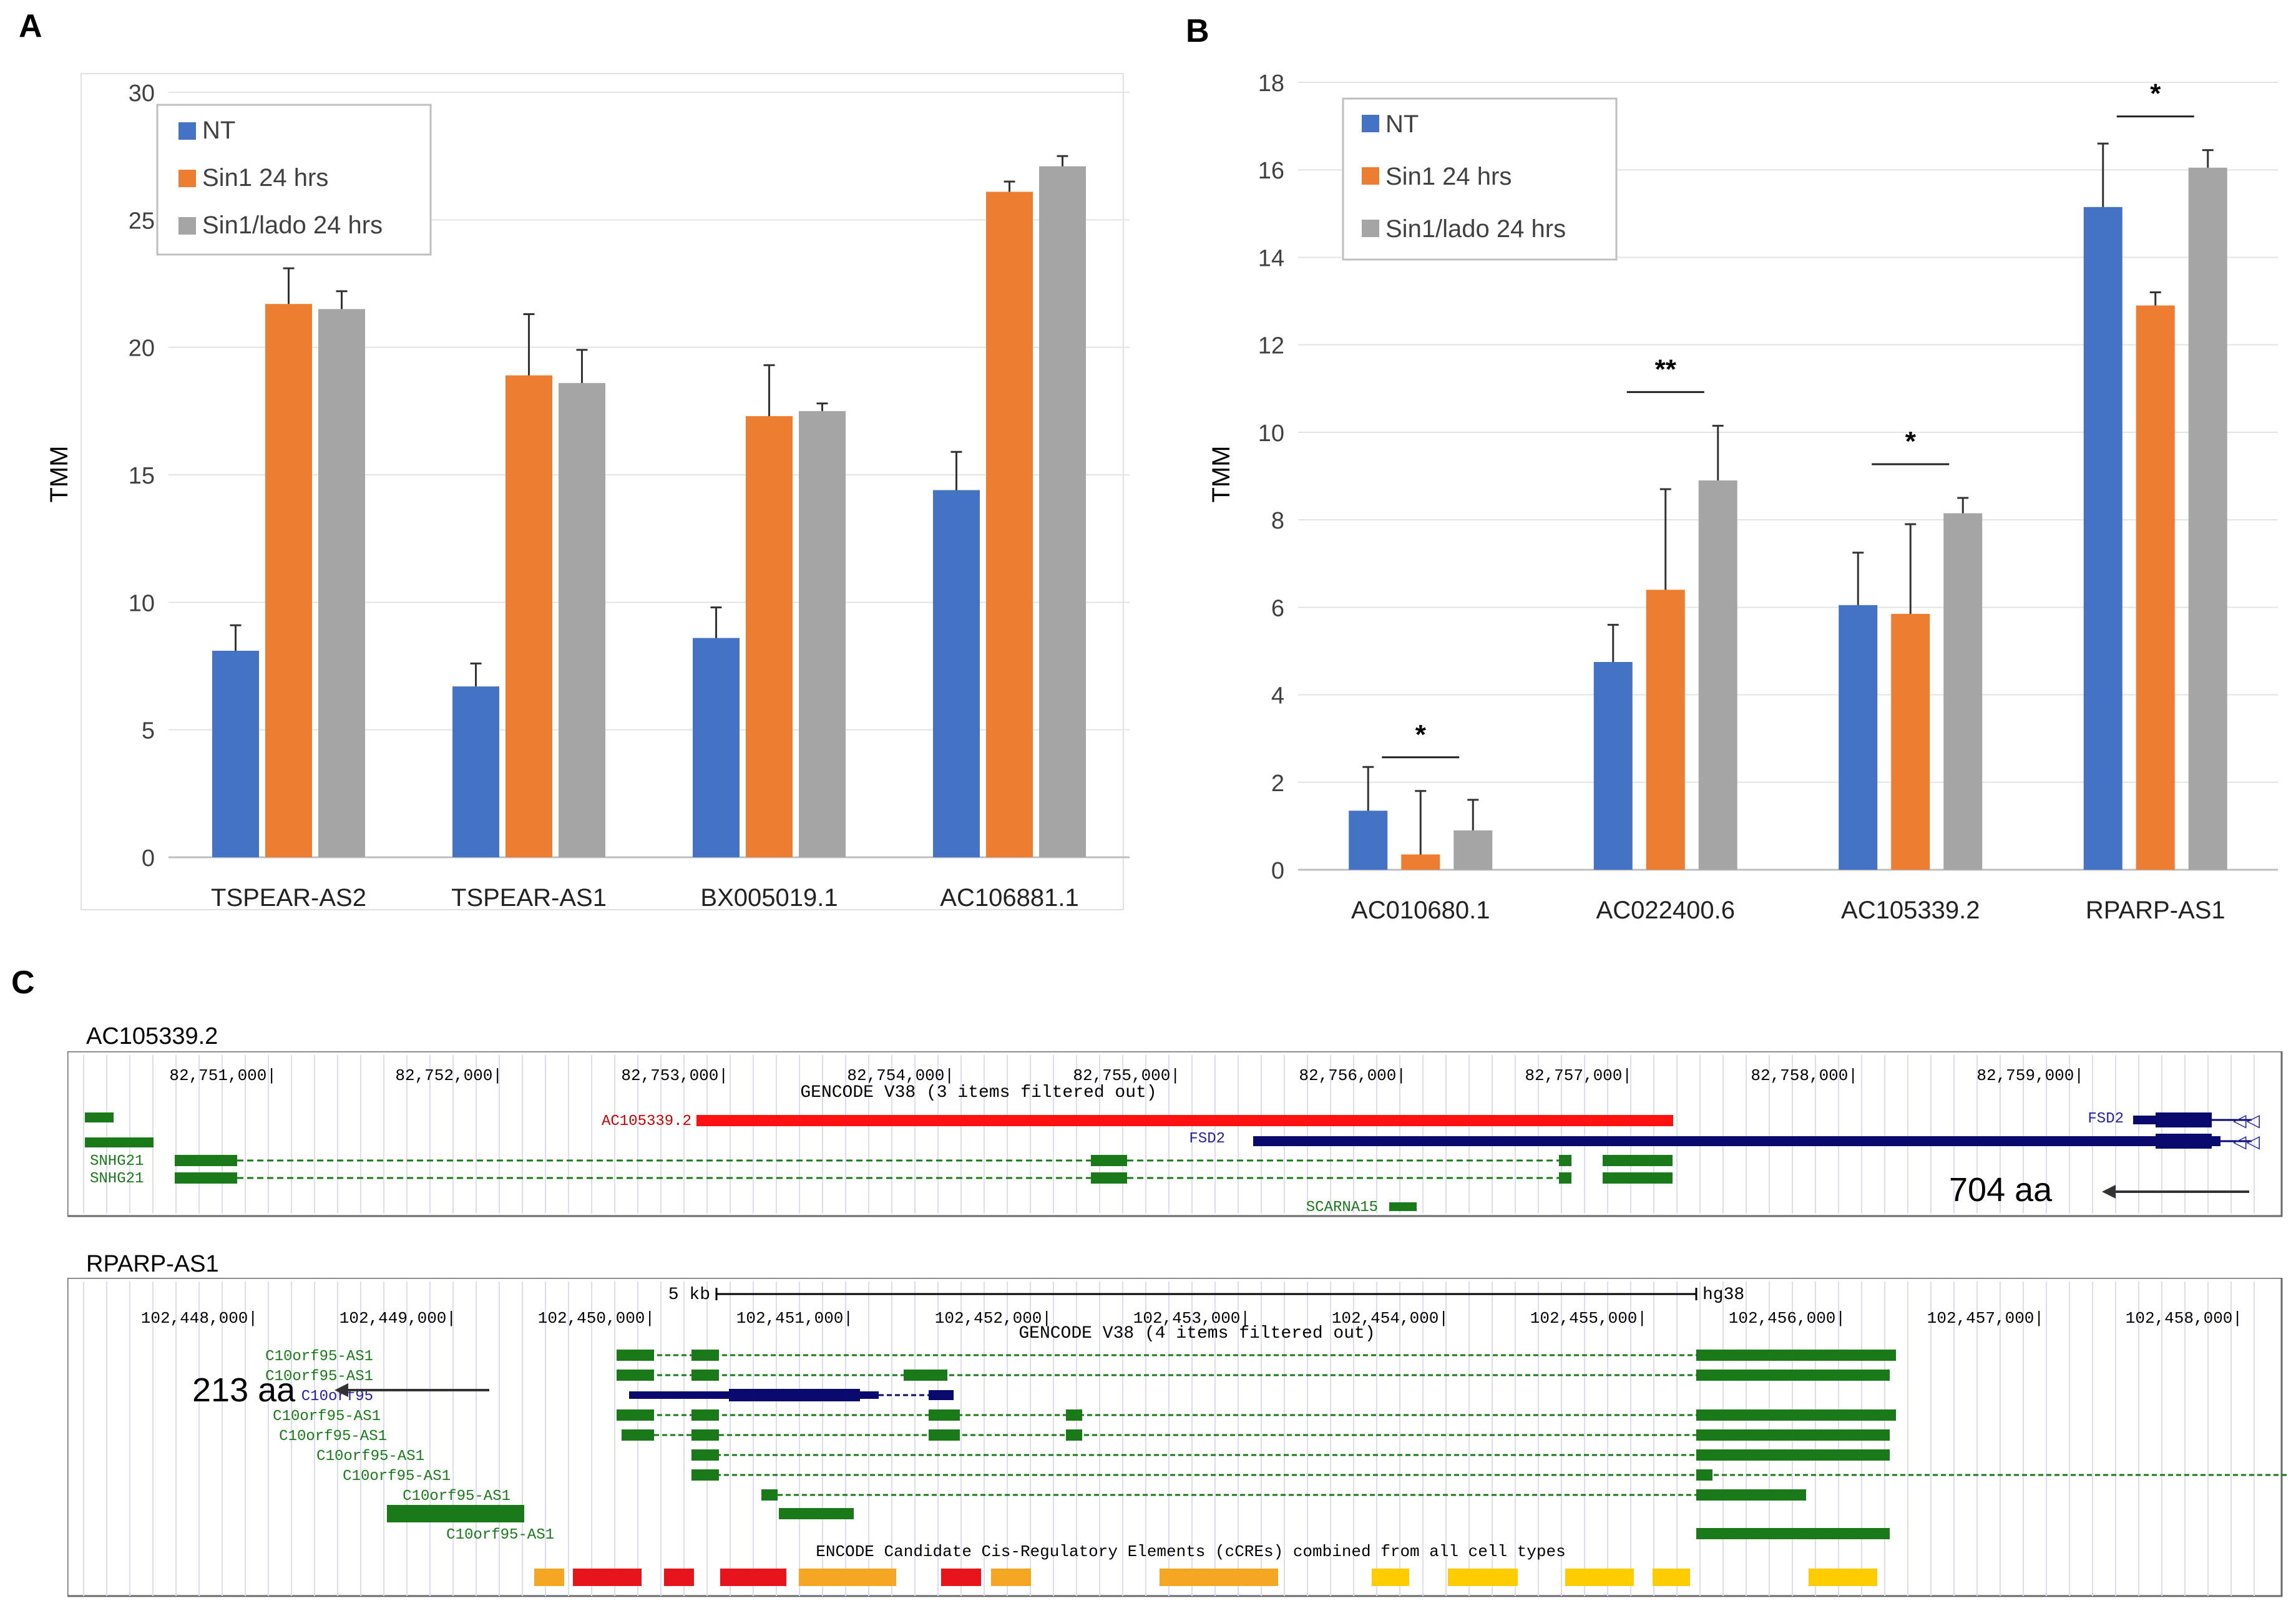 The width and height of the screenshot is (2296, 1606). What do you see at coordinates (59, 473) in the screenshot?
I see `y-axis-label: TMM` at bounding box center [59, 473].